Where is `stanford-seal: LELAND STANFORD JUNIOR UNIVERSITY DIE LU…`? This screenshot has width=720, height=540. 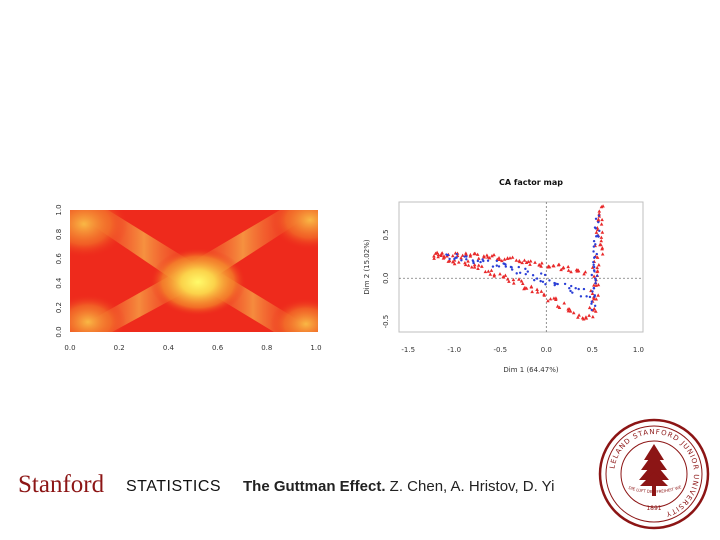
stanford-seal: LELAND STANFORD JUNIOR UNIVERSITY DIE LU… is located at coordinates (653, 472).